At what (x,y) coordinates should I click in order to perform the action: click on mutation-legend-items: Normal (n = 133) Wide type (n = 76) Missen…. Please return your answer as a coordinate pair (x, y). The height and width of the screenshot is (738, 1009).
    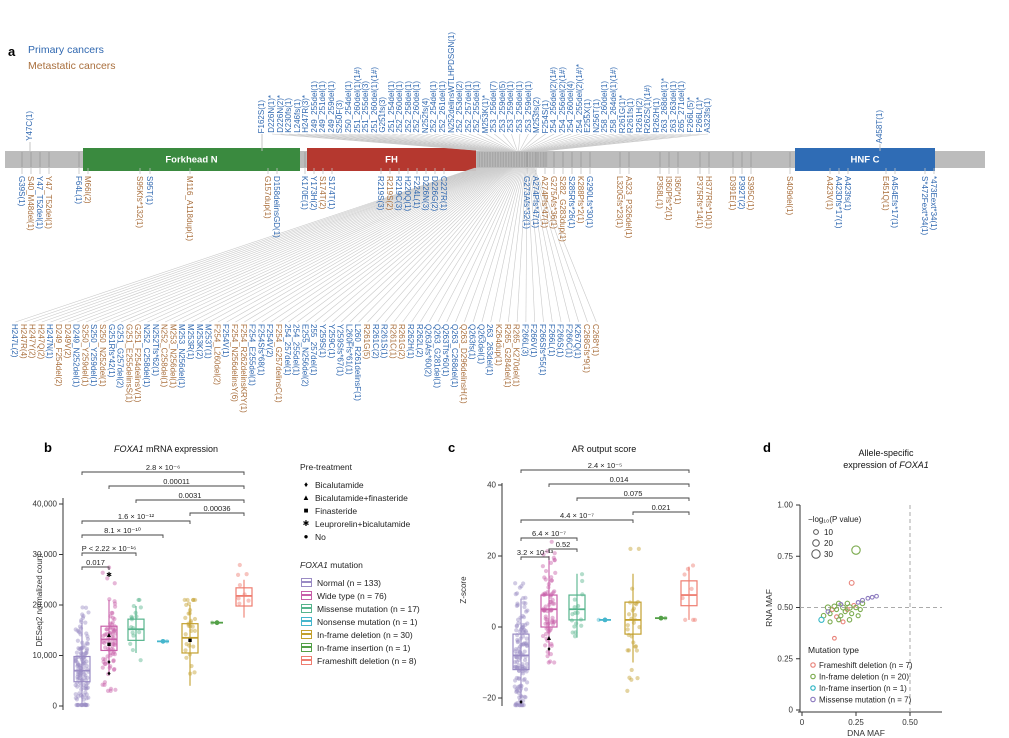
    Looking at the image, I should click on (360, 621).